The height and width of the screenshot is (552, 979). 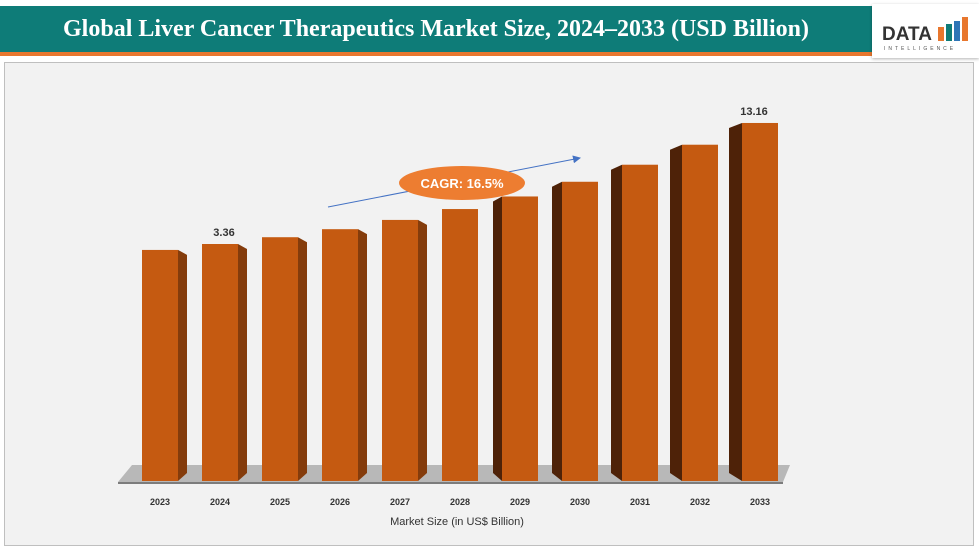 I want to click on cagr-label: CAGR: 16.5%, so click(x=462, y=183).